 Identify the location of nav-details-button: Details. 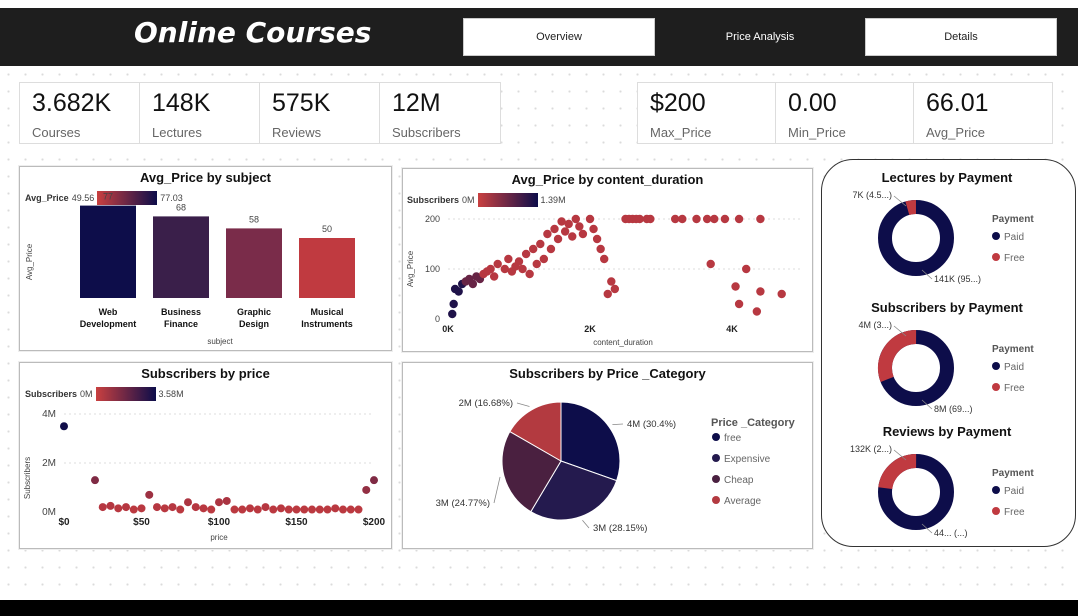
(961, 37).